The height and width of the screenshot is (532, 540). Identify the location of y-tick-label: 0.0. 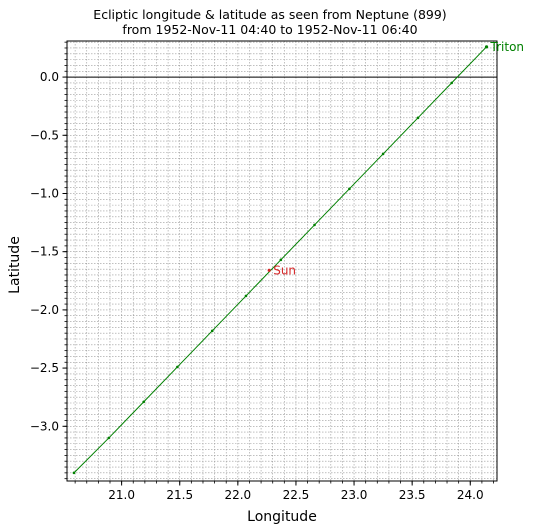
(49, 77).